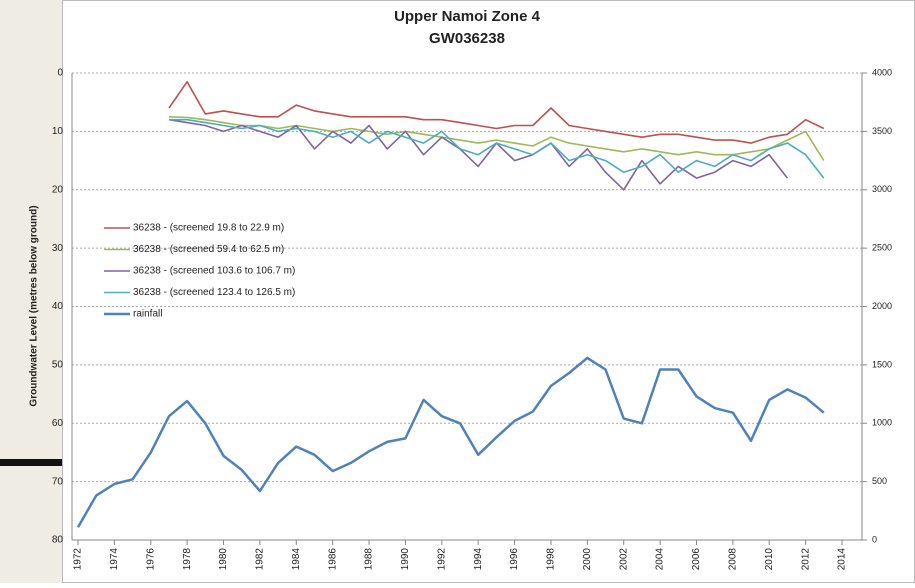  What do you see at coordinates (58, 365) in the screenshot?
I see `y-tick-label: 50` at bounding box center [58, 365].